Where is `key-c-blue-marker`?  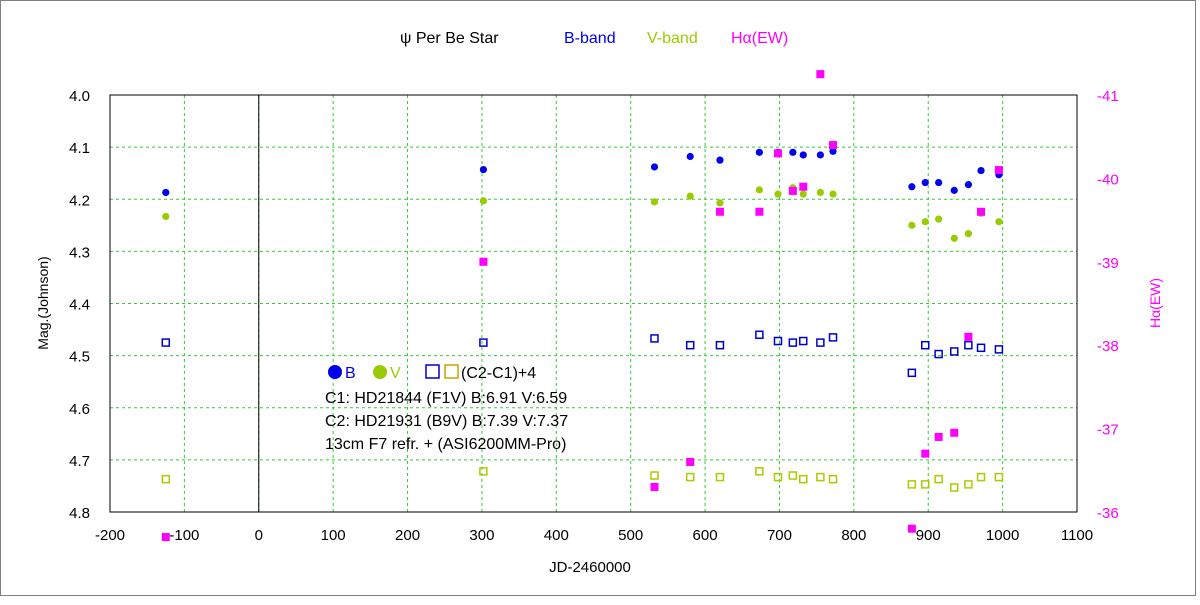 key-c-blue-marker is located at coordinates (432, 371).